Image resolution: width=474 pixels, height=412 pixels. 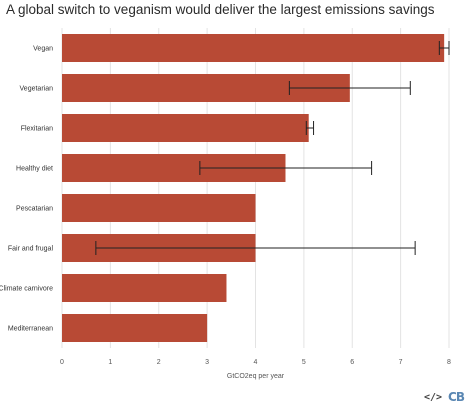 What do you see at coordinates (62, 362) in the screenshot?
I see `x-tick-label: 0` at bounding box center [62, 362].